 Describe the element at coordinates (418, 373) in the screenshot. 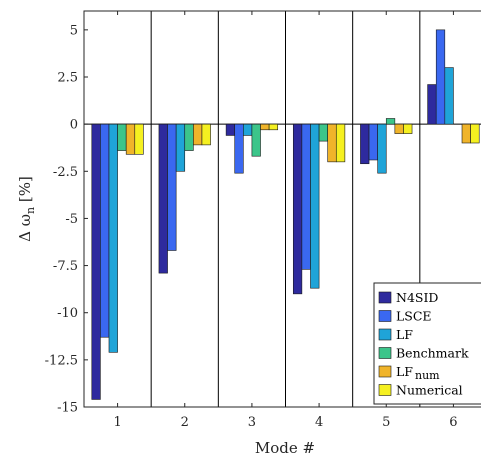

I see `legend-label: LF num` at that location.